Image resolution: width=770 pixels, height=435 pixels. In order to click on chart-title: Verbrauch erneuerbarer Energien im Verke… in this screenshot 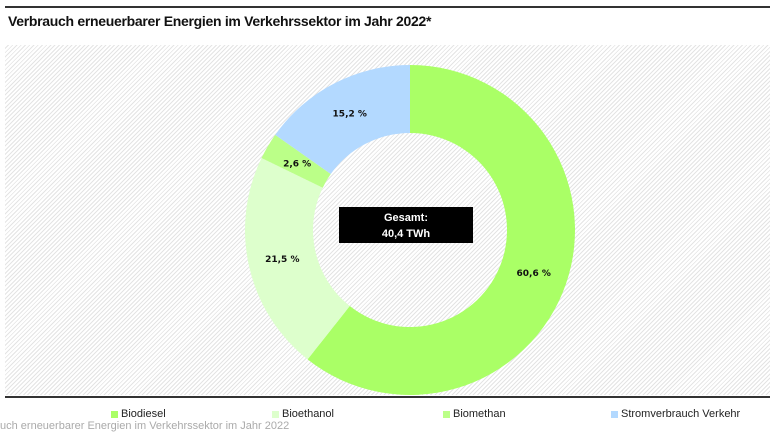, I will do `click(220, 21)`.